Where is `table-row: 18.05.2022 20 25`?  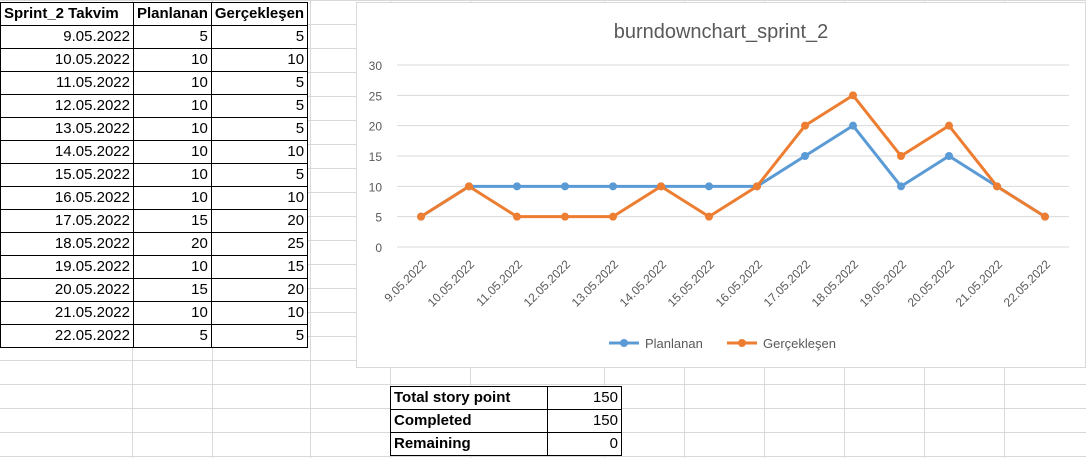
table-row: 18.05.2022 20 25 is located at coordinates (154, 244).